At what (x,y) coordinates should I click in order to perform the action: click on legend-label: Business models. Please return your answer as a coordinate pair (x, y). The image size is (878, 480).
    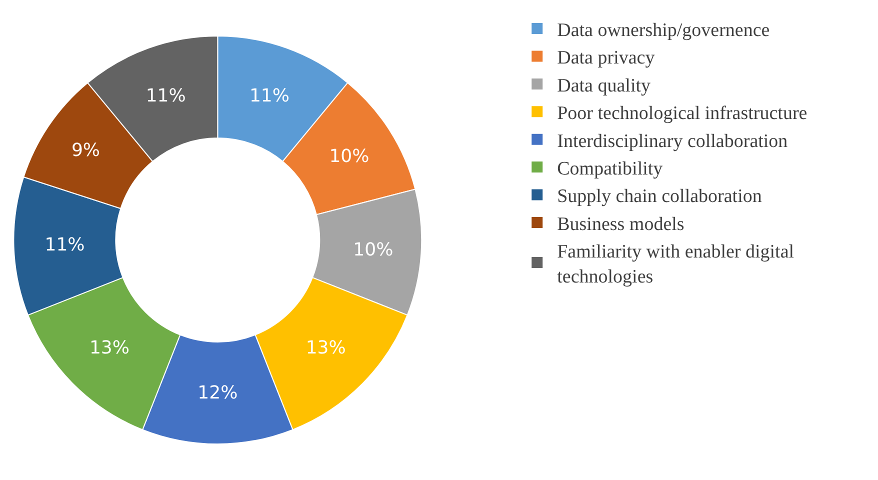
    Looking at the image, I should click on (620, 224).